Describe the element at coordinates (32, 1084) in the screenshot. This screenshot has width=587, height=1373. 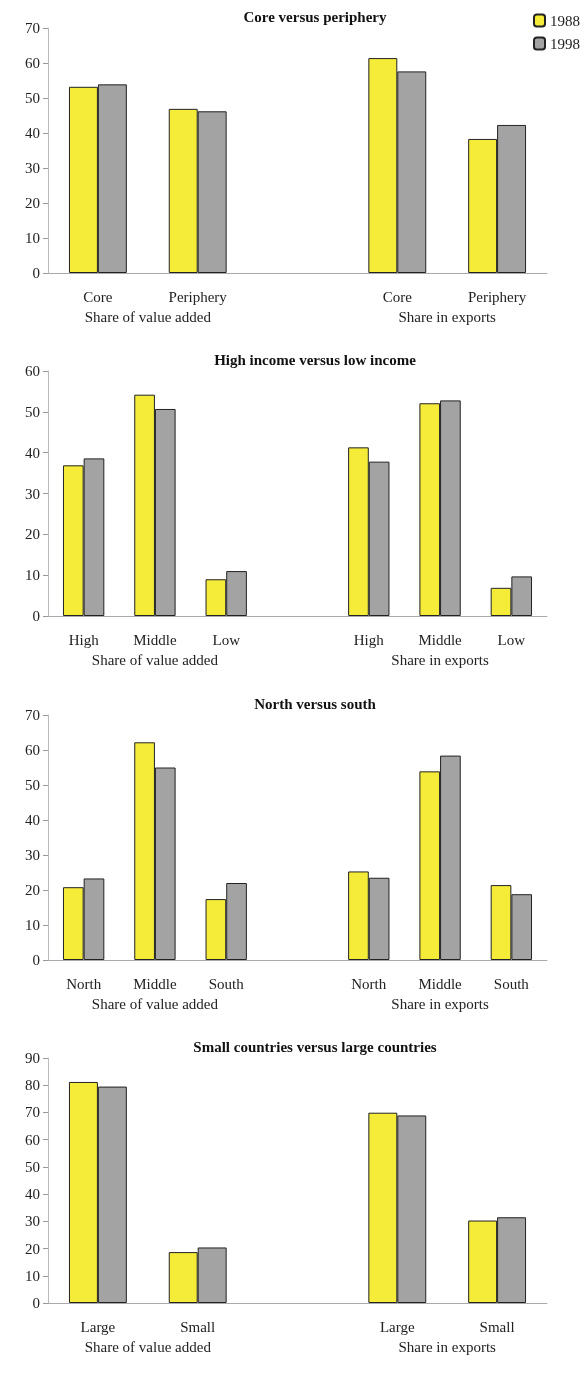
I see `y-tick-label: 80` at that location.